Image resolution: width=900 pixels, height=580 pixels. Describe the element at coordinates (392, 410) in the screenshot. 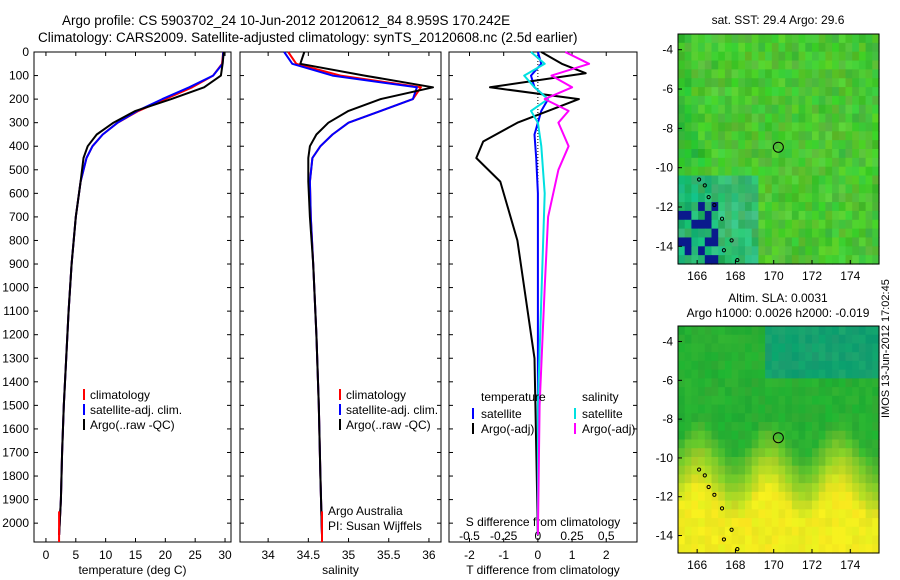

I see `sal-legend-label: satellite-adj. clim.` at that location.